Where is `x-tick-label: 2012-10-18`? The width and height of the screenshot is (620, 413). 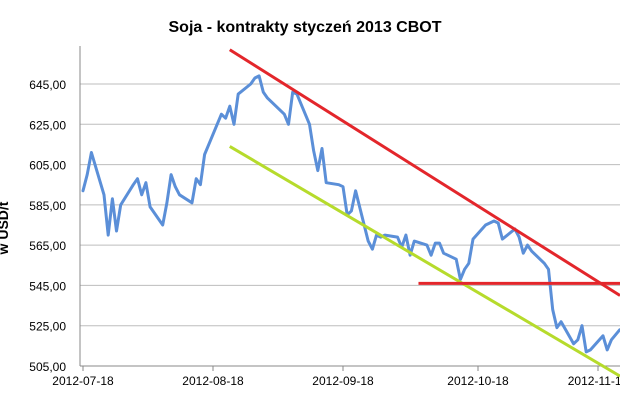
x-tick-label: 2012-10-18 is located at coordinates (478, 381).